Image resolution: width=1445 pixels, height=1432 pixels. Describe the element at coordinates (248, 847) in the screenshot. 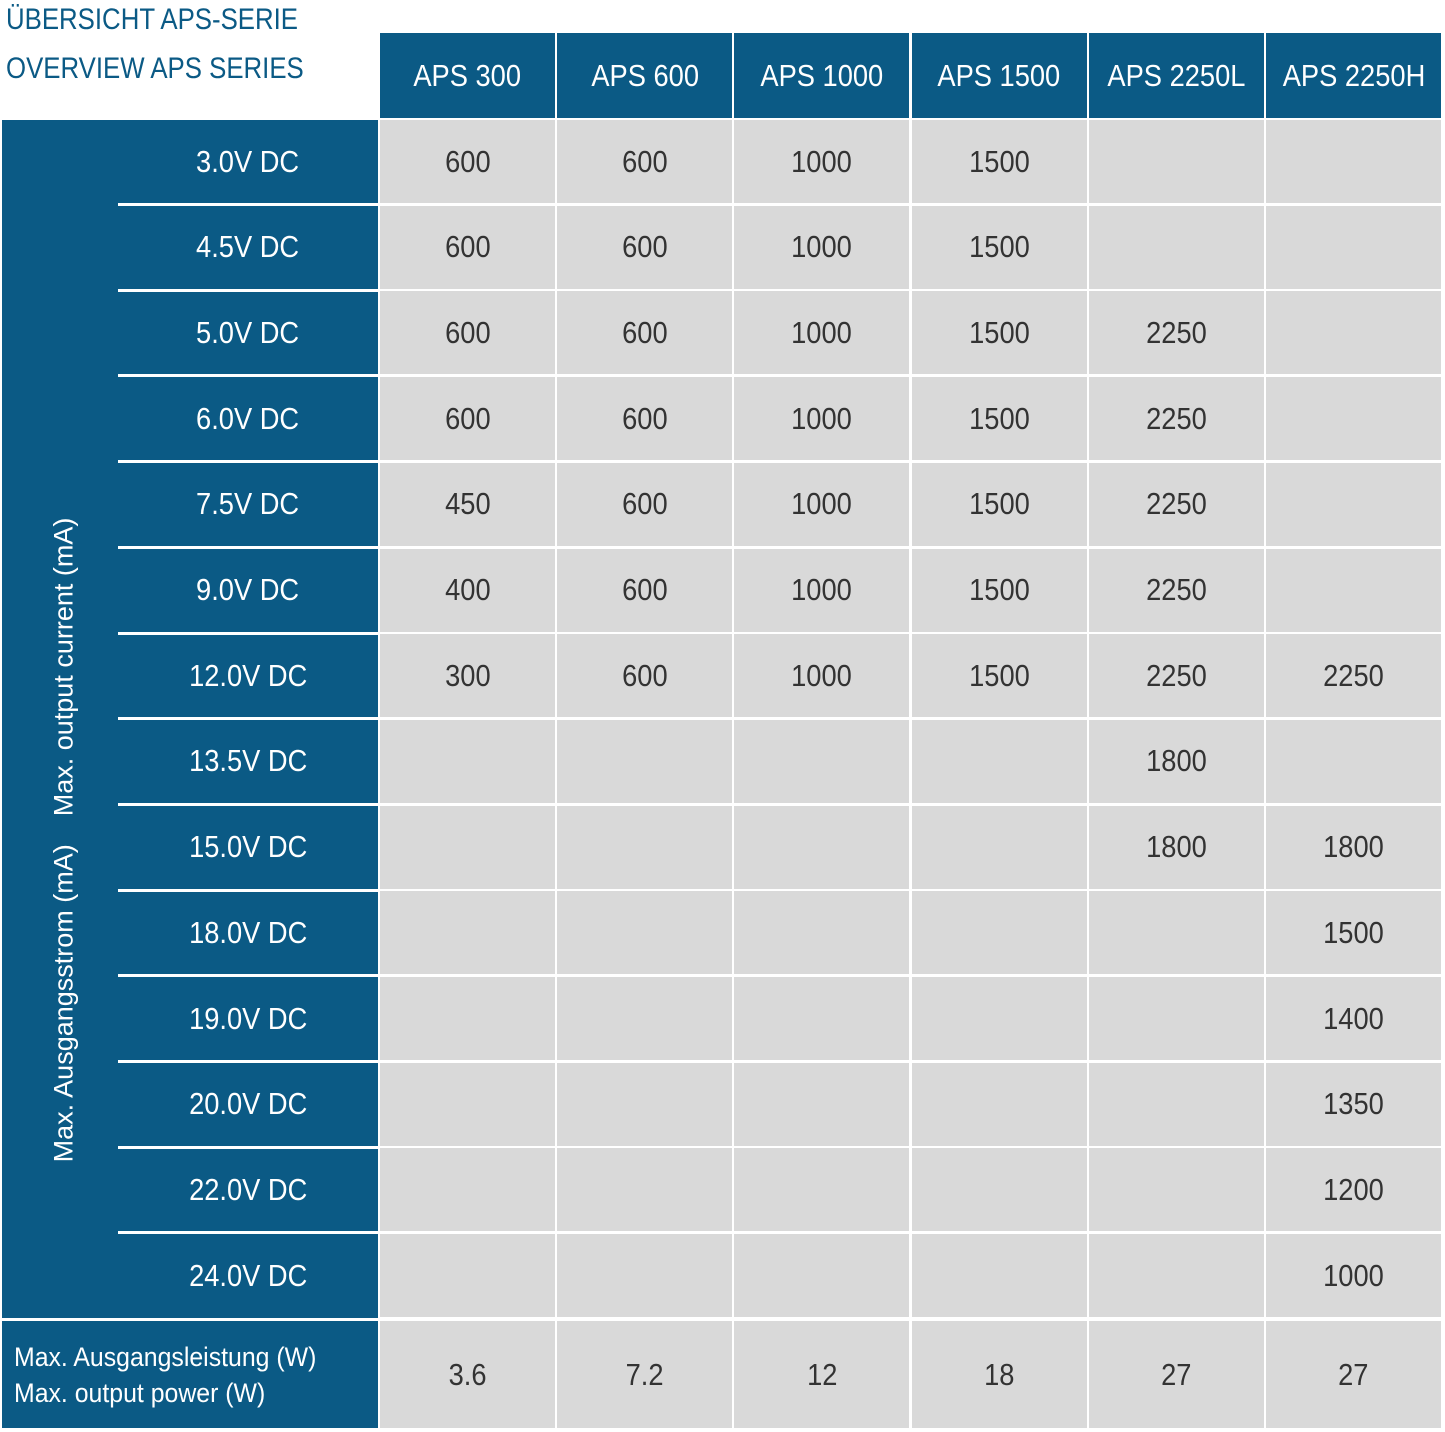

I see `voltage-label: 15.0V DC` at that location.